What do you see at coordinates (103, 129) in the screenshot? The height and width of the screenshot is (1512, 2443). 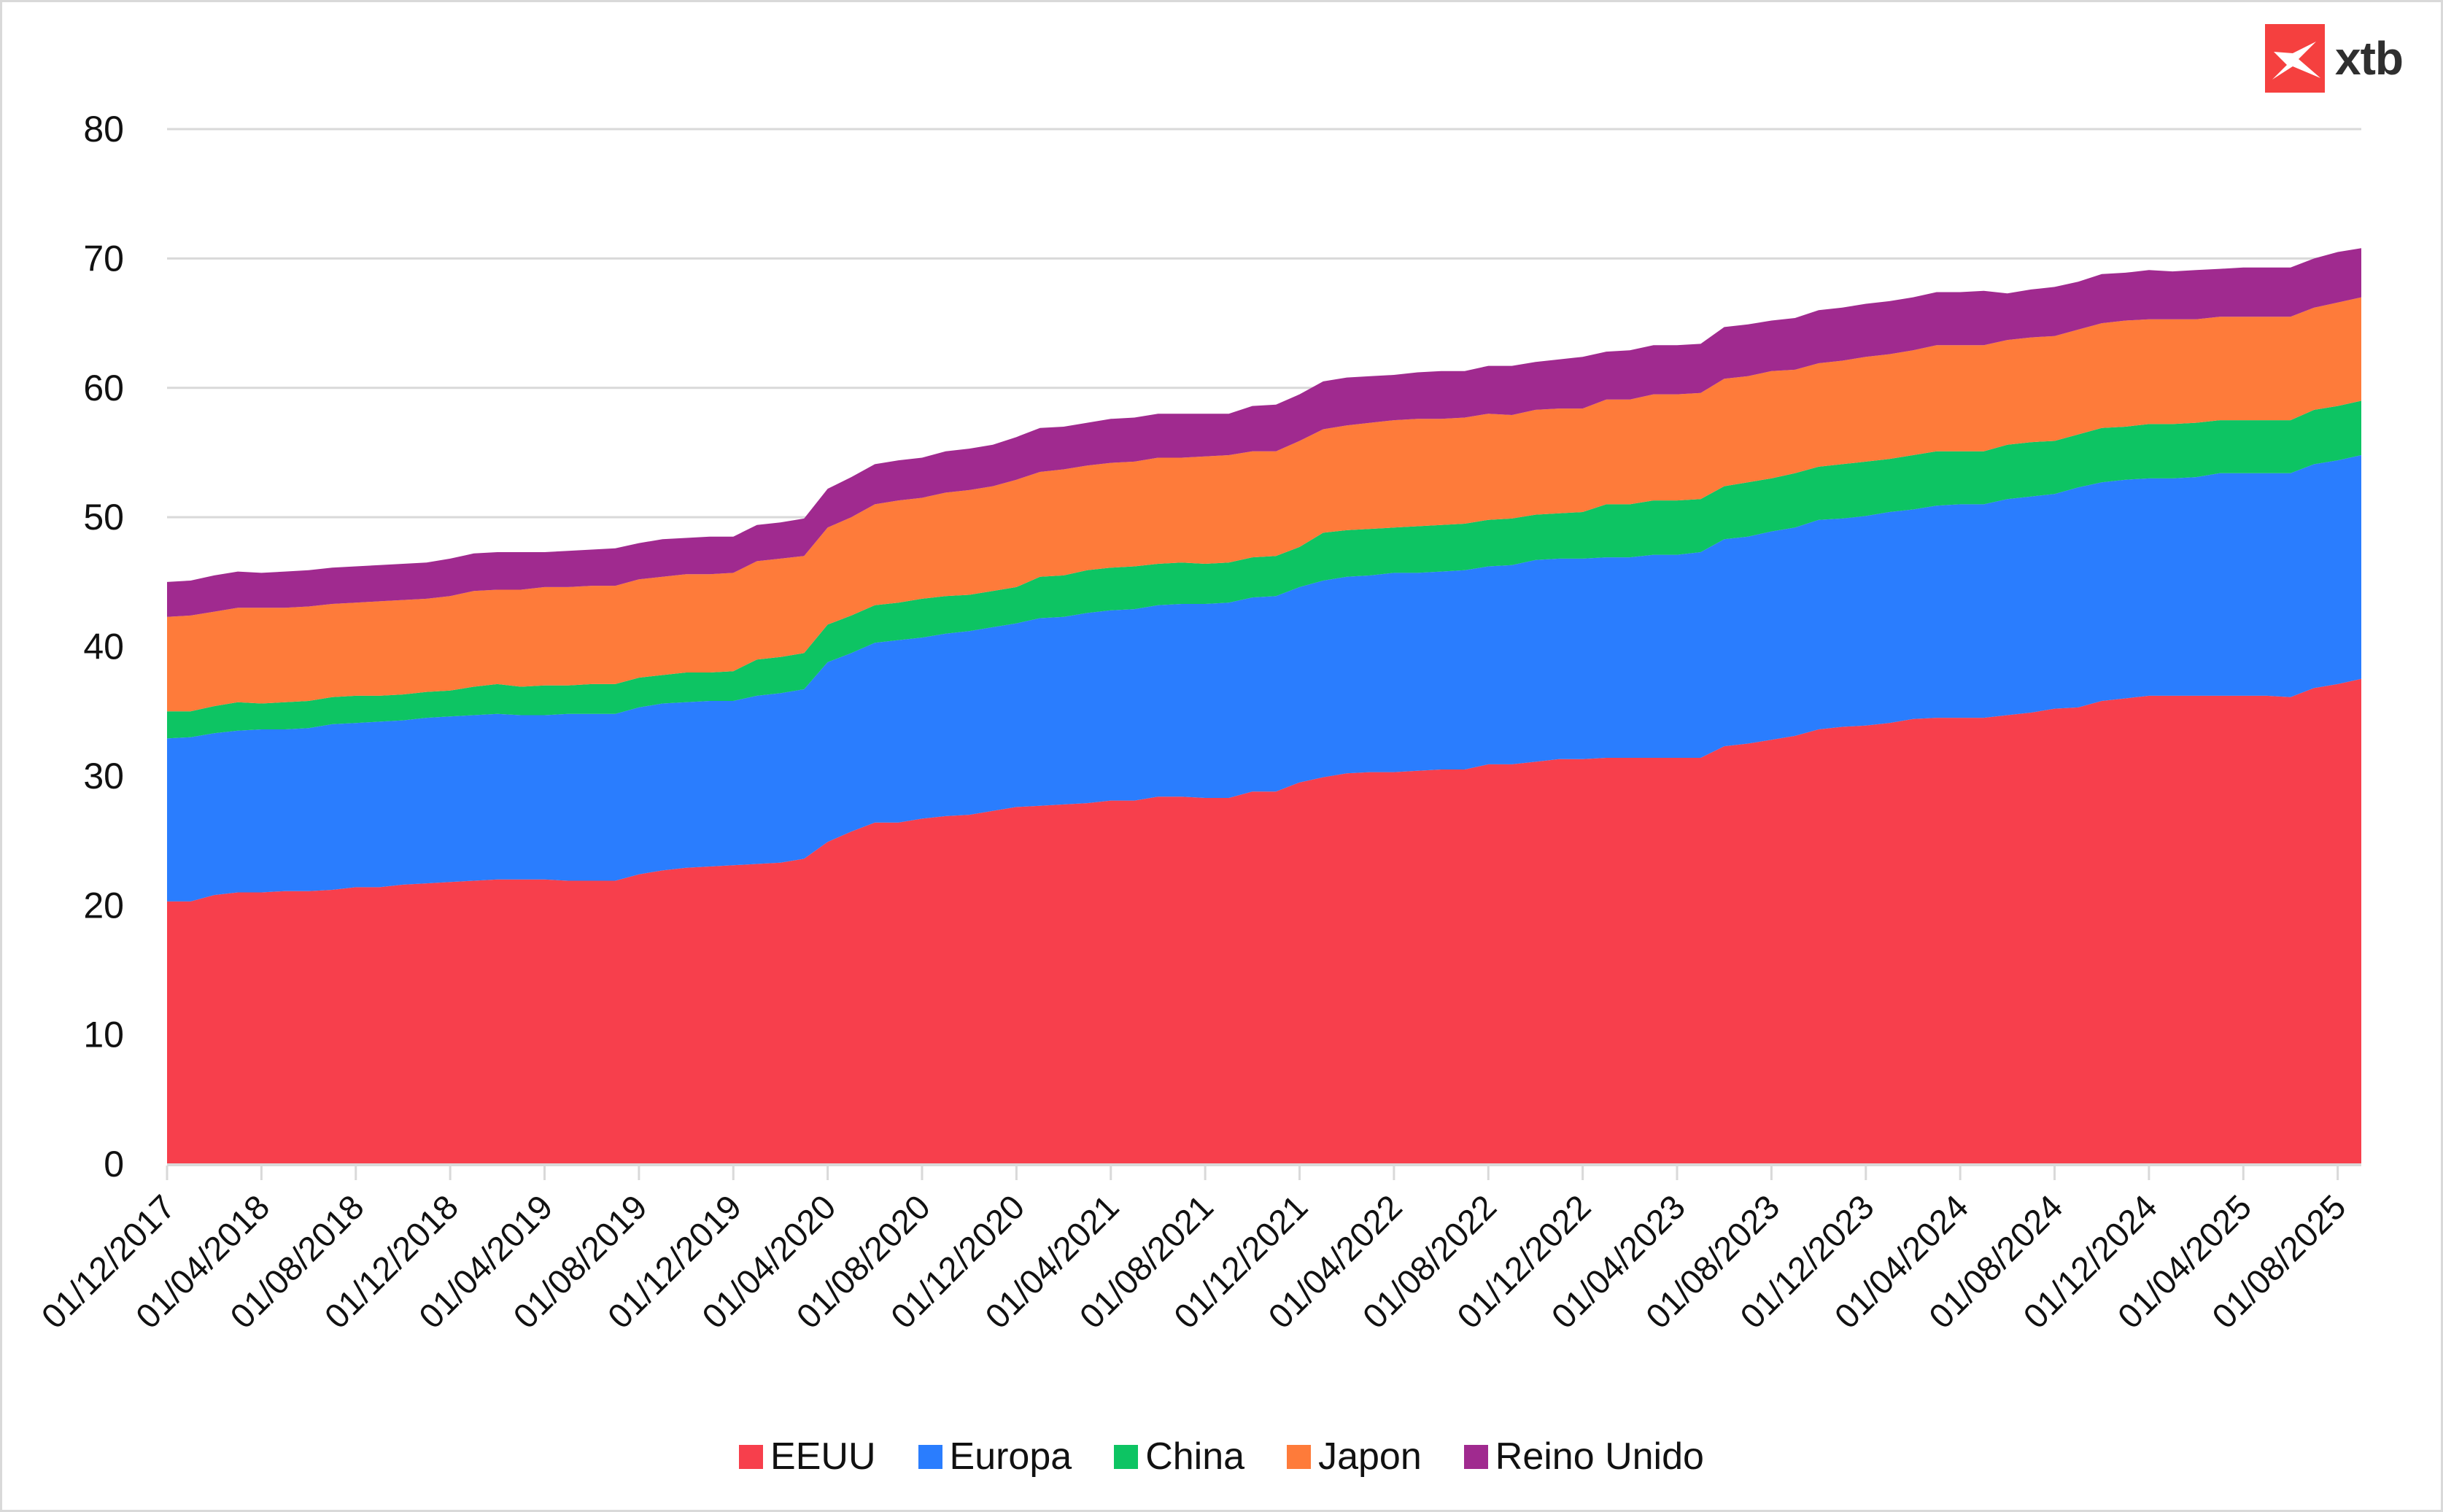 I see `y-tick-label: 80` at bounding box center [103, 129].